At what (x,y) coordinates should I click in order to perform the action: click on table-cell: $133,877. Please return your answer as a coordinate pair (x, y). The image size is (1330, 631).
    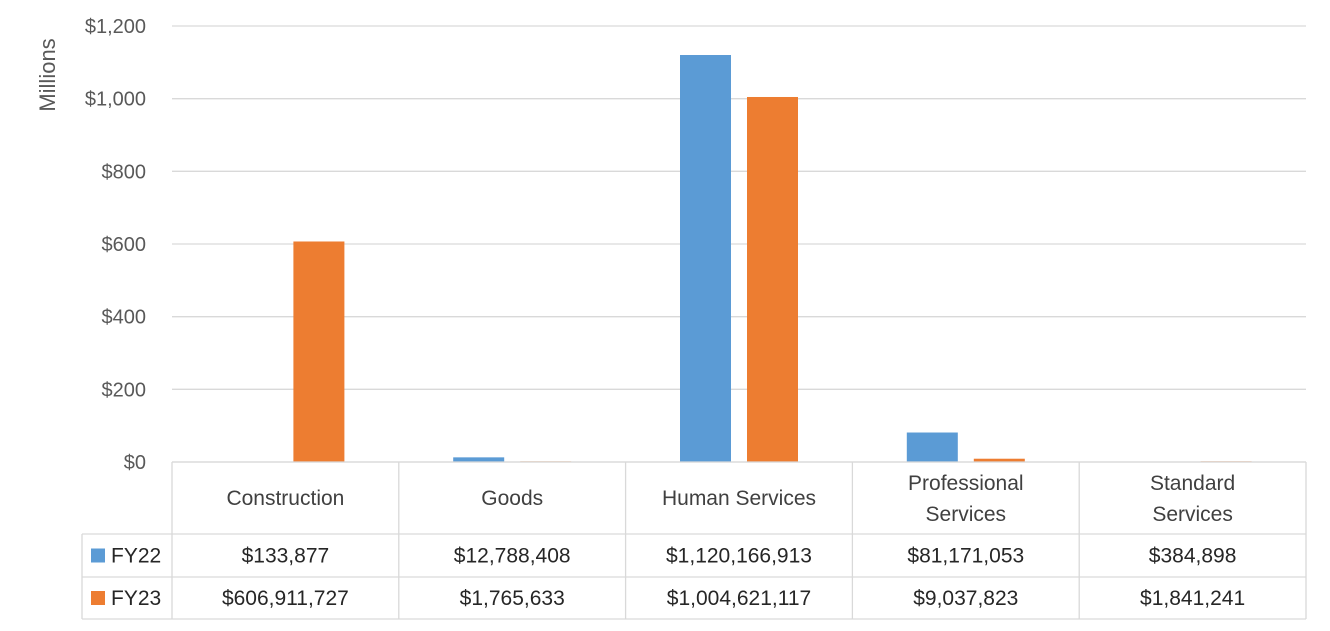
    Looking at the image, I should click on (286, 556).